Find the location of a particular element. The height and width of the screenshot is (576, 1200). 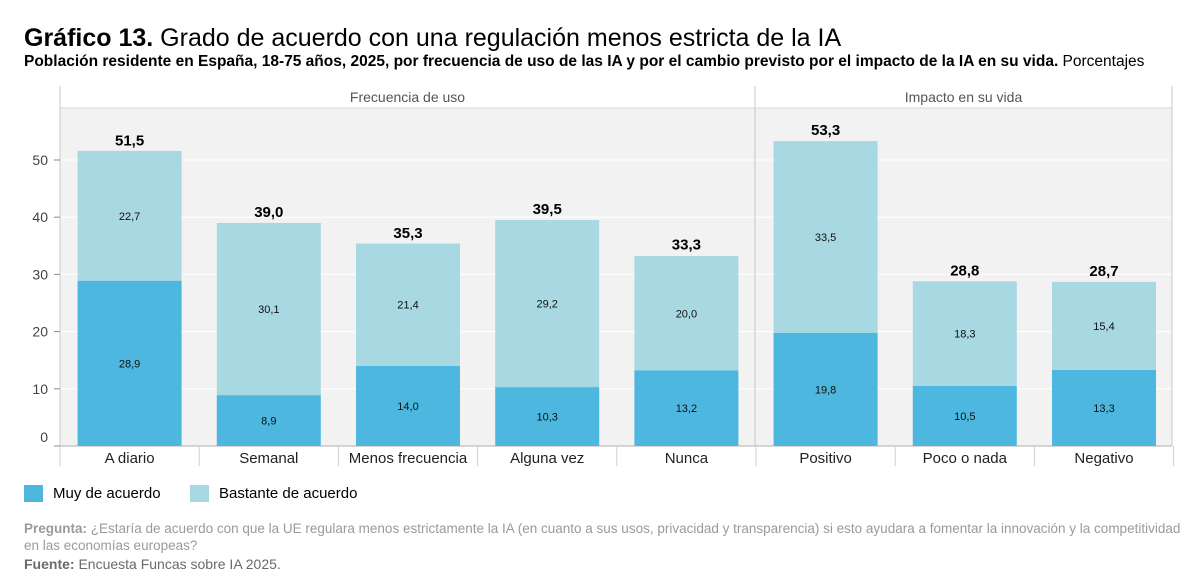

y-tick-label-50: 50 is located at coordinates (40, 160).